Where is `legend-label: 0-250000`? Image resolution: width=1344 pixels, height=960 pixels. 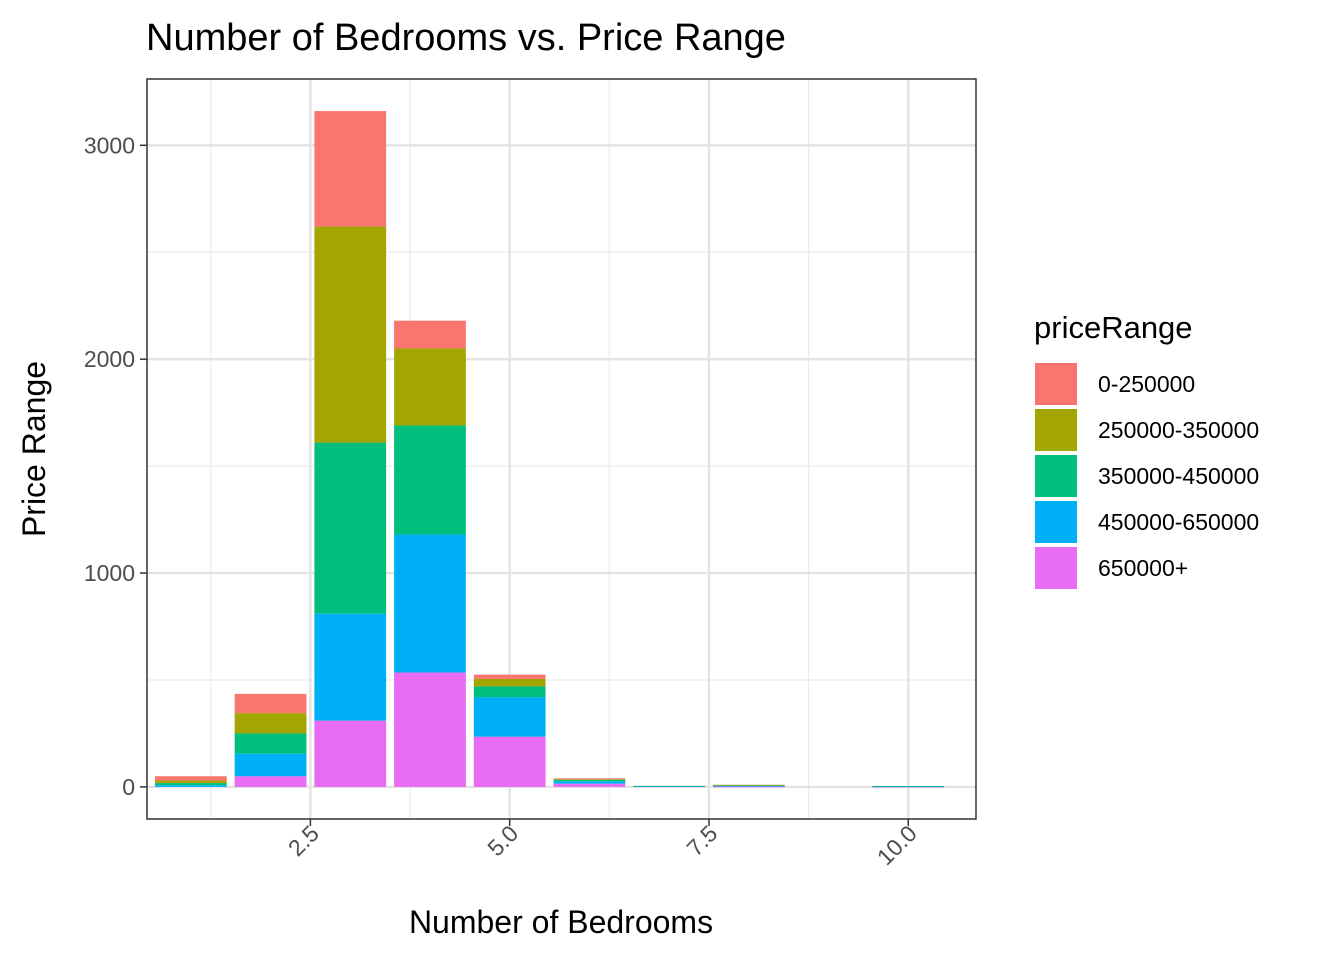
legend-label: 0-250000 is located at coordinates (1146, 384).